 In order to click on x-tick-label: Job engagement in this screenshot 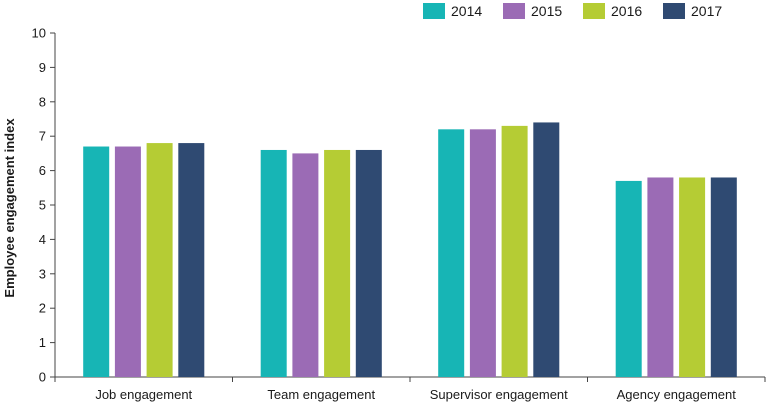, I will do `click(143, 394)`.